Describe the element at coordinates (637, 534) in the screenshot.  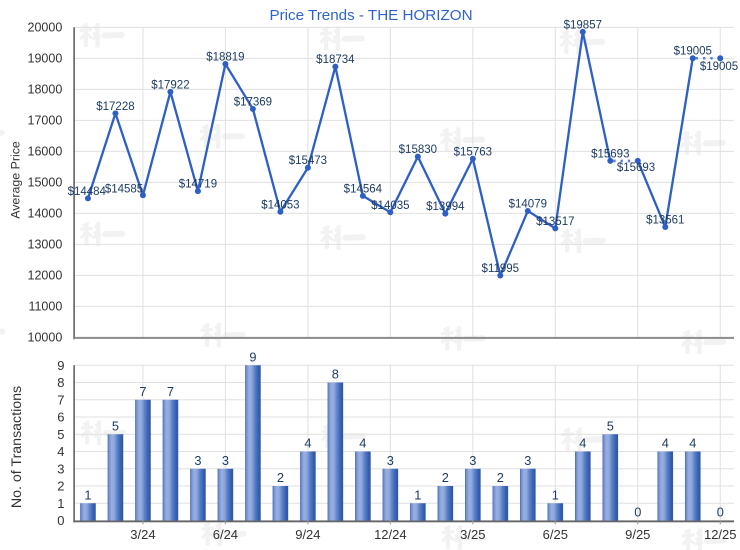
I see `svg-text: 9/25` at that location.